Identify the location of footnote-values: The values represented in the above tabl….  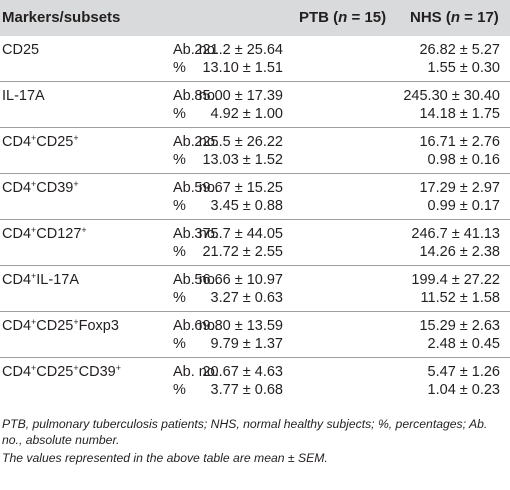
(165, 458).